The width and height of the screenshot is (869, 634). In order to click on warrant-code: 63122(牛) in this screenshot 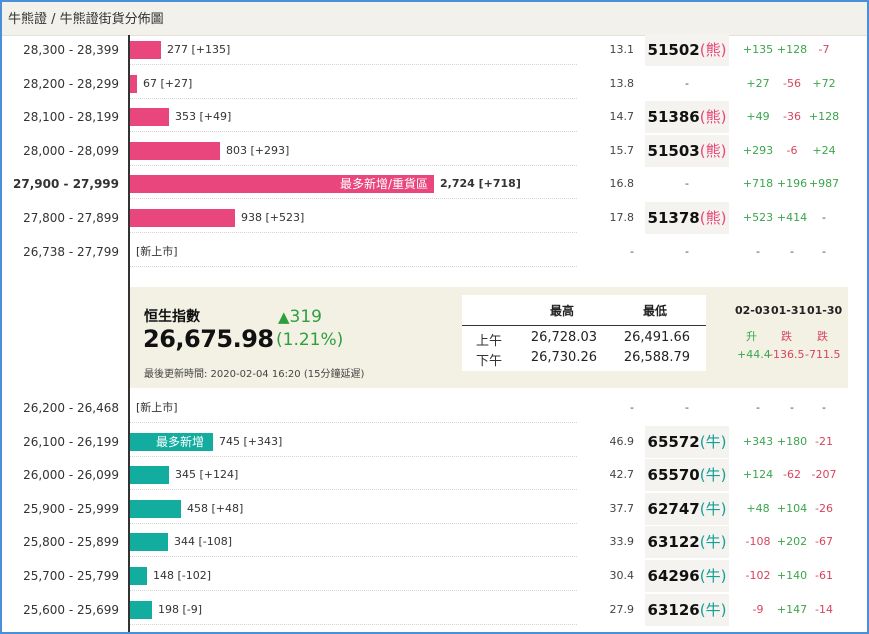, I will do `click(687, 542)`.